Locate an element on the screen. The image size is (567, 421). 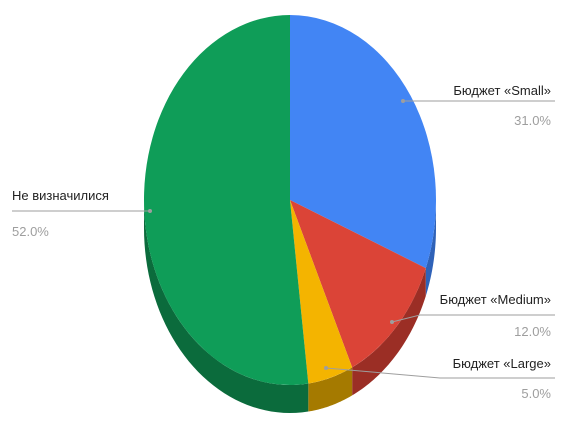
leader-line-large is located at coordinates (440, 373).